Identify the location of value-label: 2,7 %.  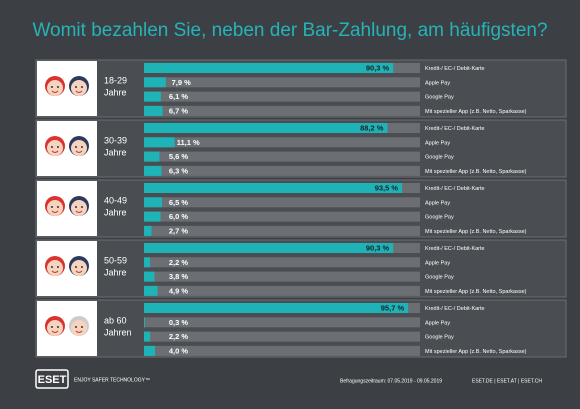
(179, 230).